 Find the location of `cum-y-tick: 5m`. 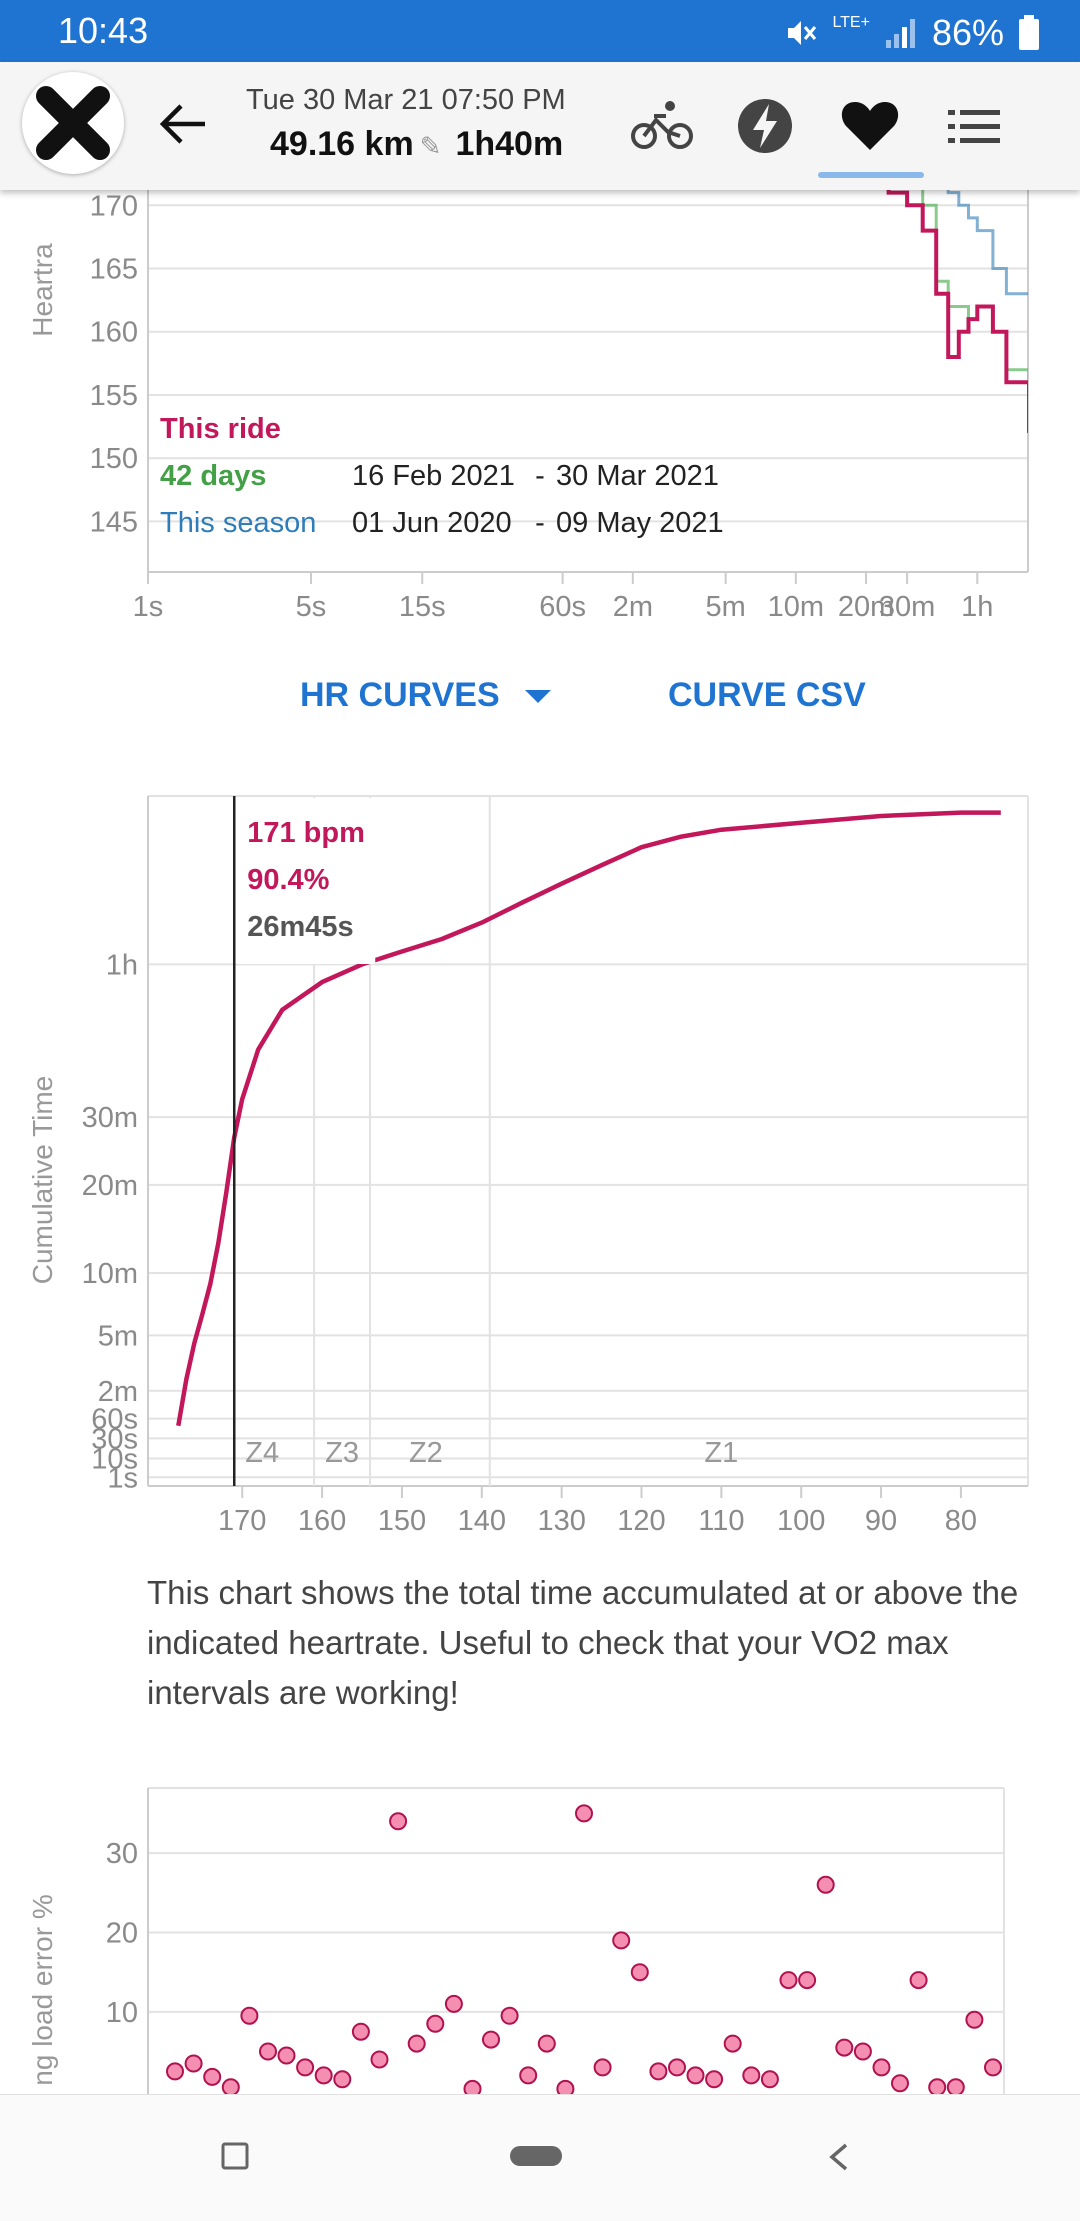

cum-y-tick: 5m is located at coordinates (118, 1336).